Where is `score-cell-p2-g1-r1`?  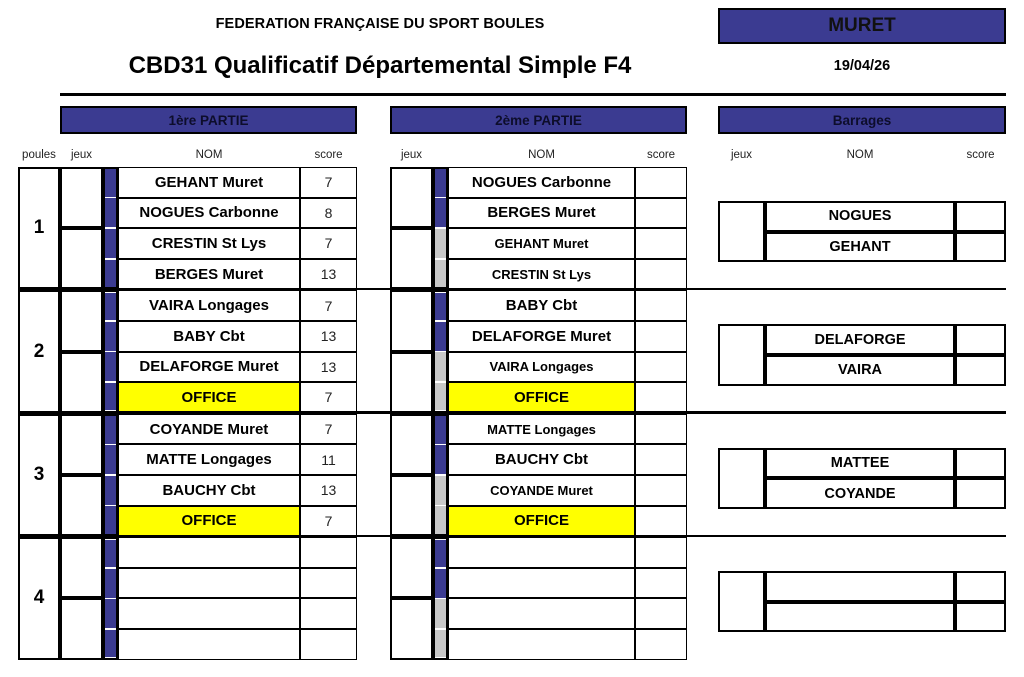 score-cell-p2-g1-r1 is located at coordinates (661, 182).